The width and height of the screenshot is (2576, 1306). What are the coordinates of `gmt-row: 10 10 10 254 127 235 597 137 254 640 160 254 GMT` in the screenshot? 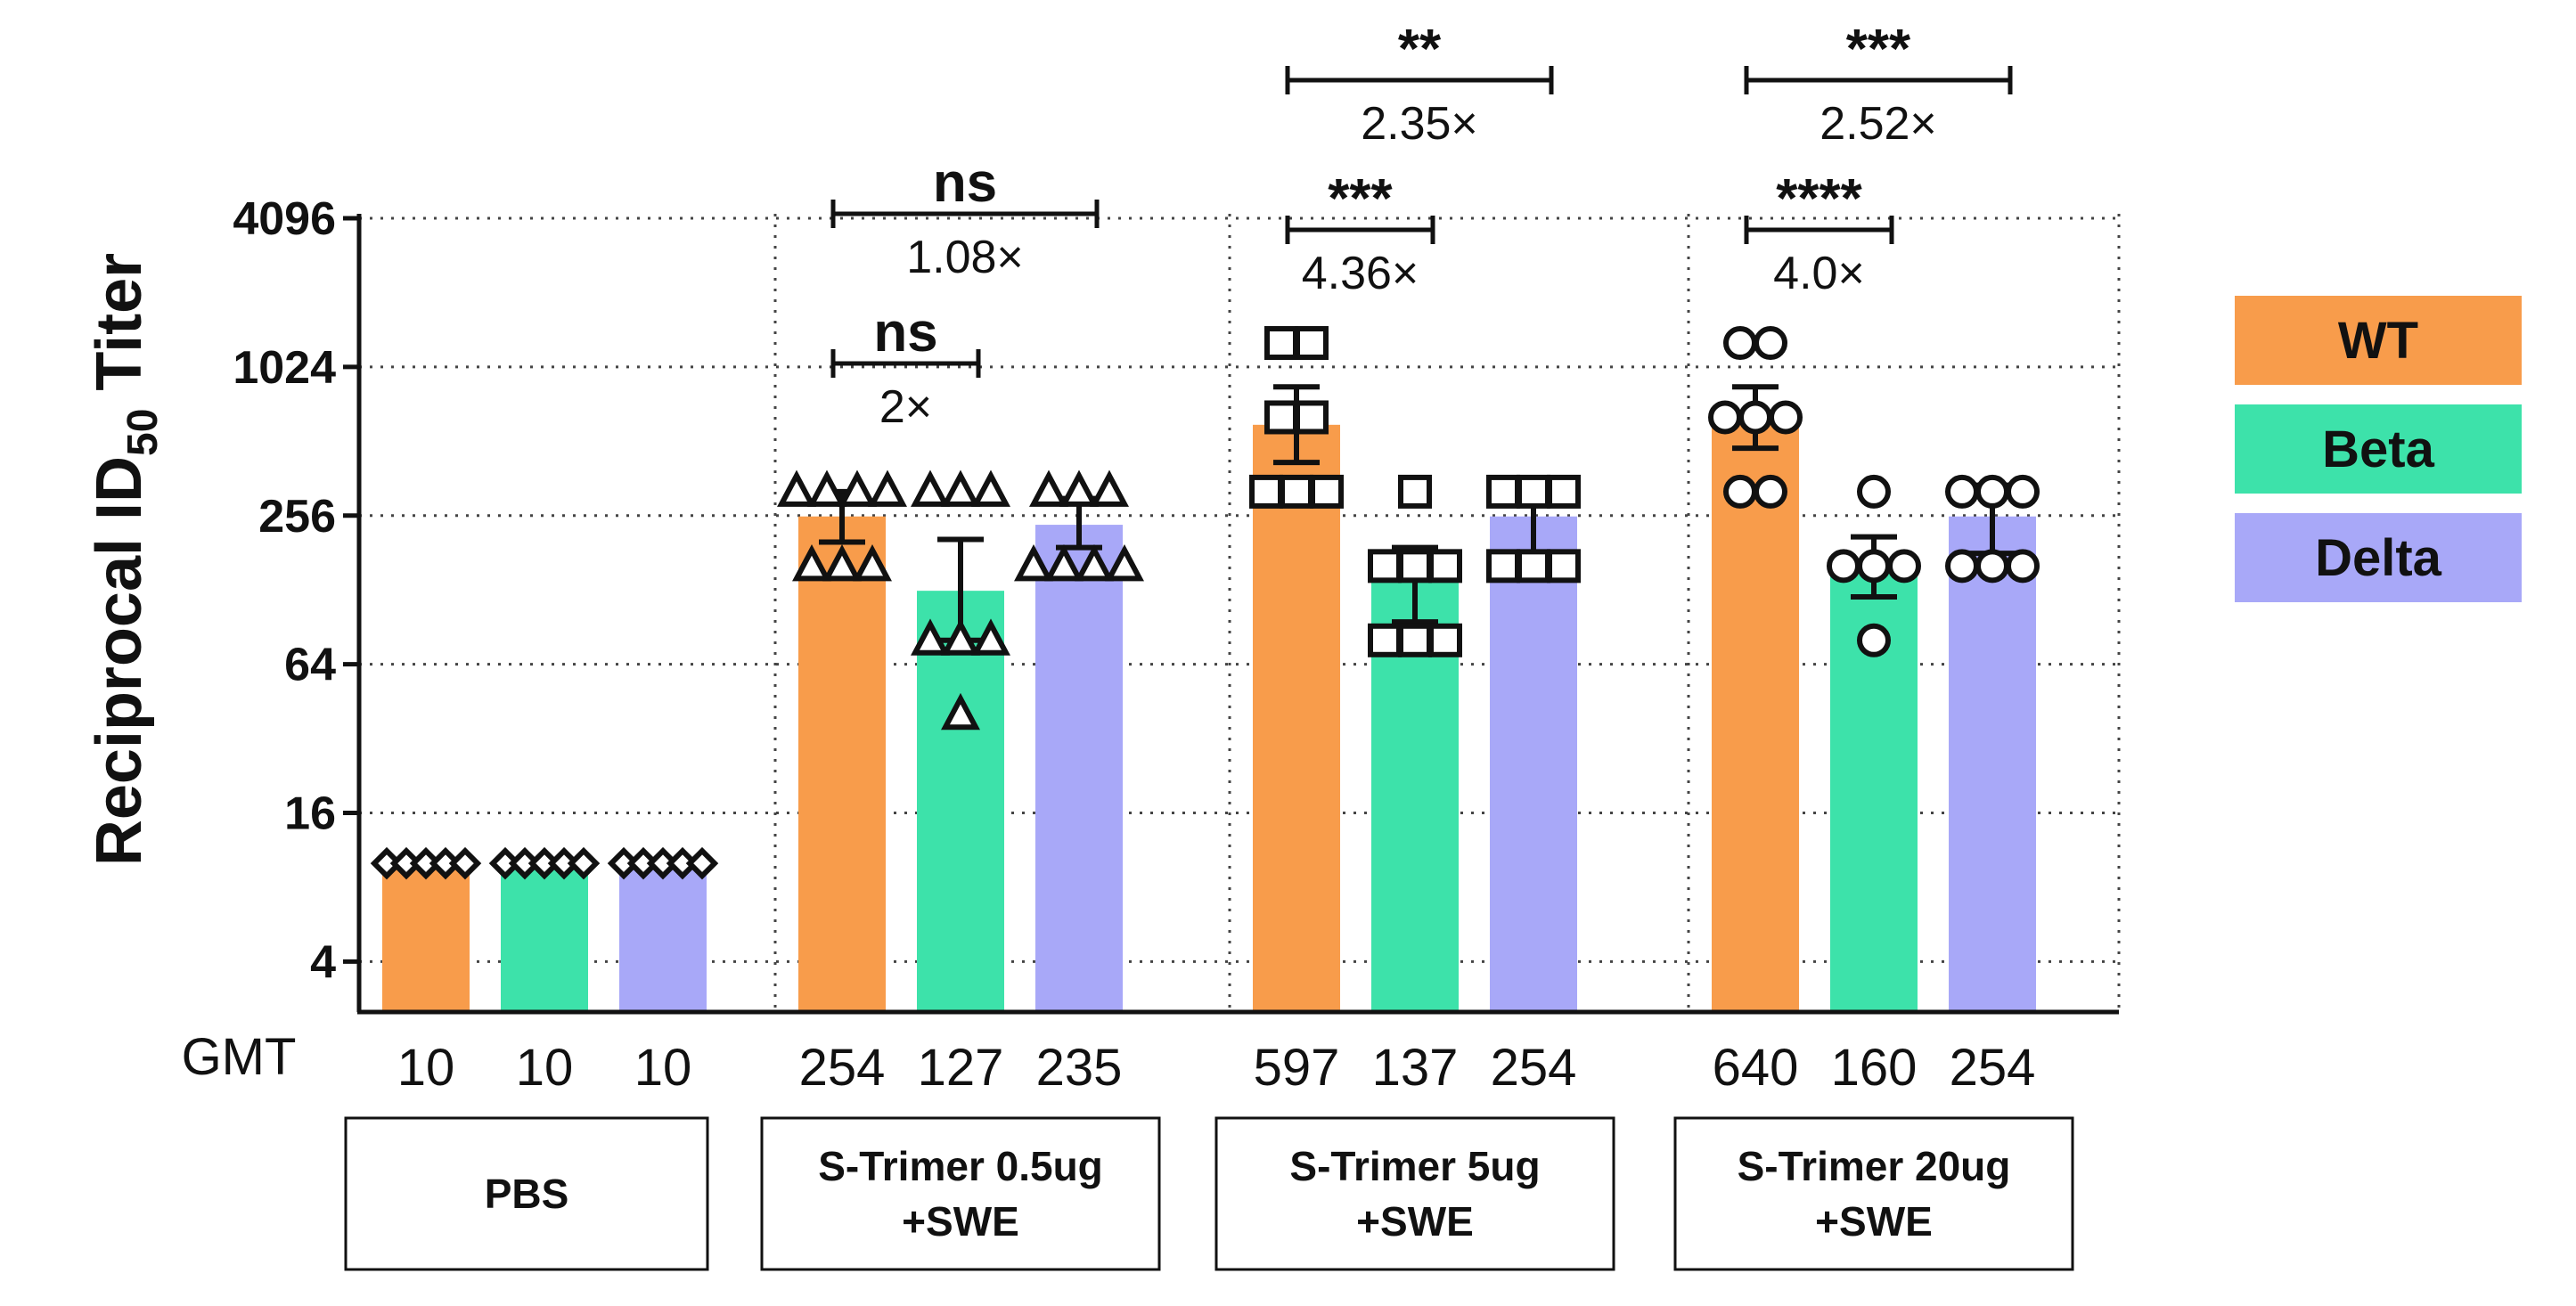 It's located at (1109, 1062).